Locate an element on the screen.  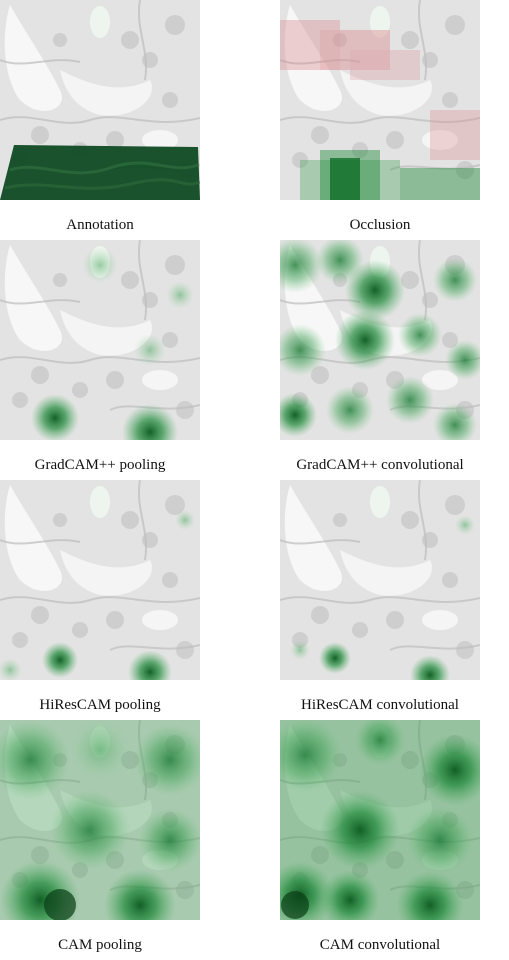
annotation-image is located at coordinates (100, 100).